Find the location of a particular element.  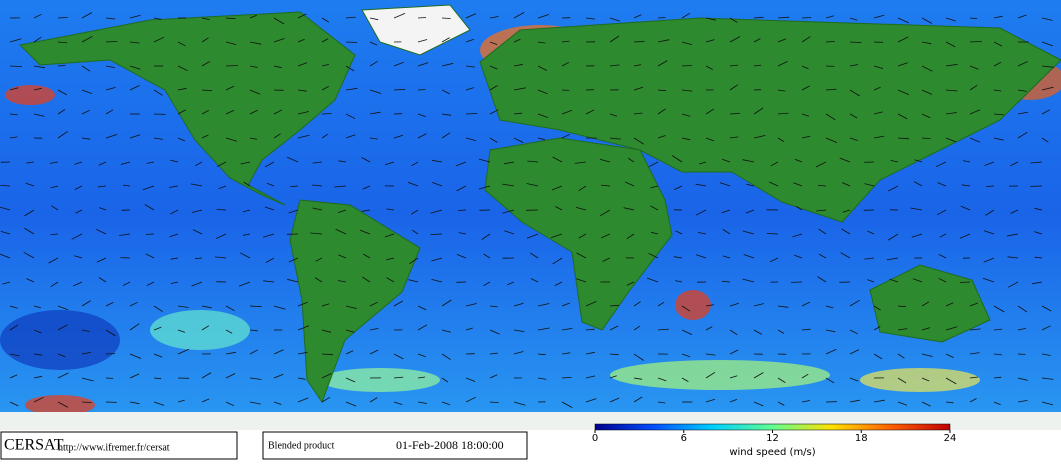

source-url: http://www.ifremer.fr/cersat is located at coordinates (114, 447).